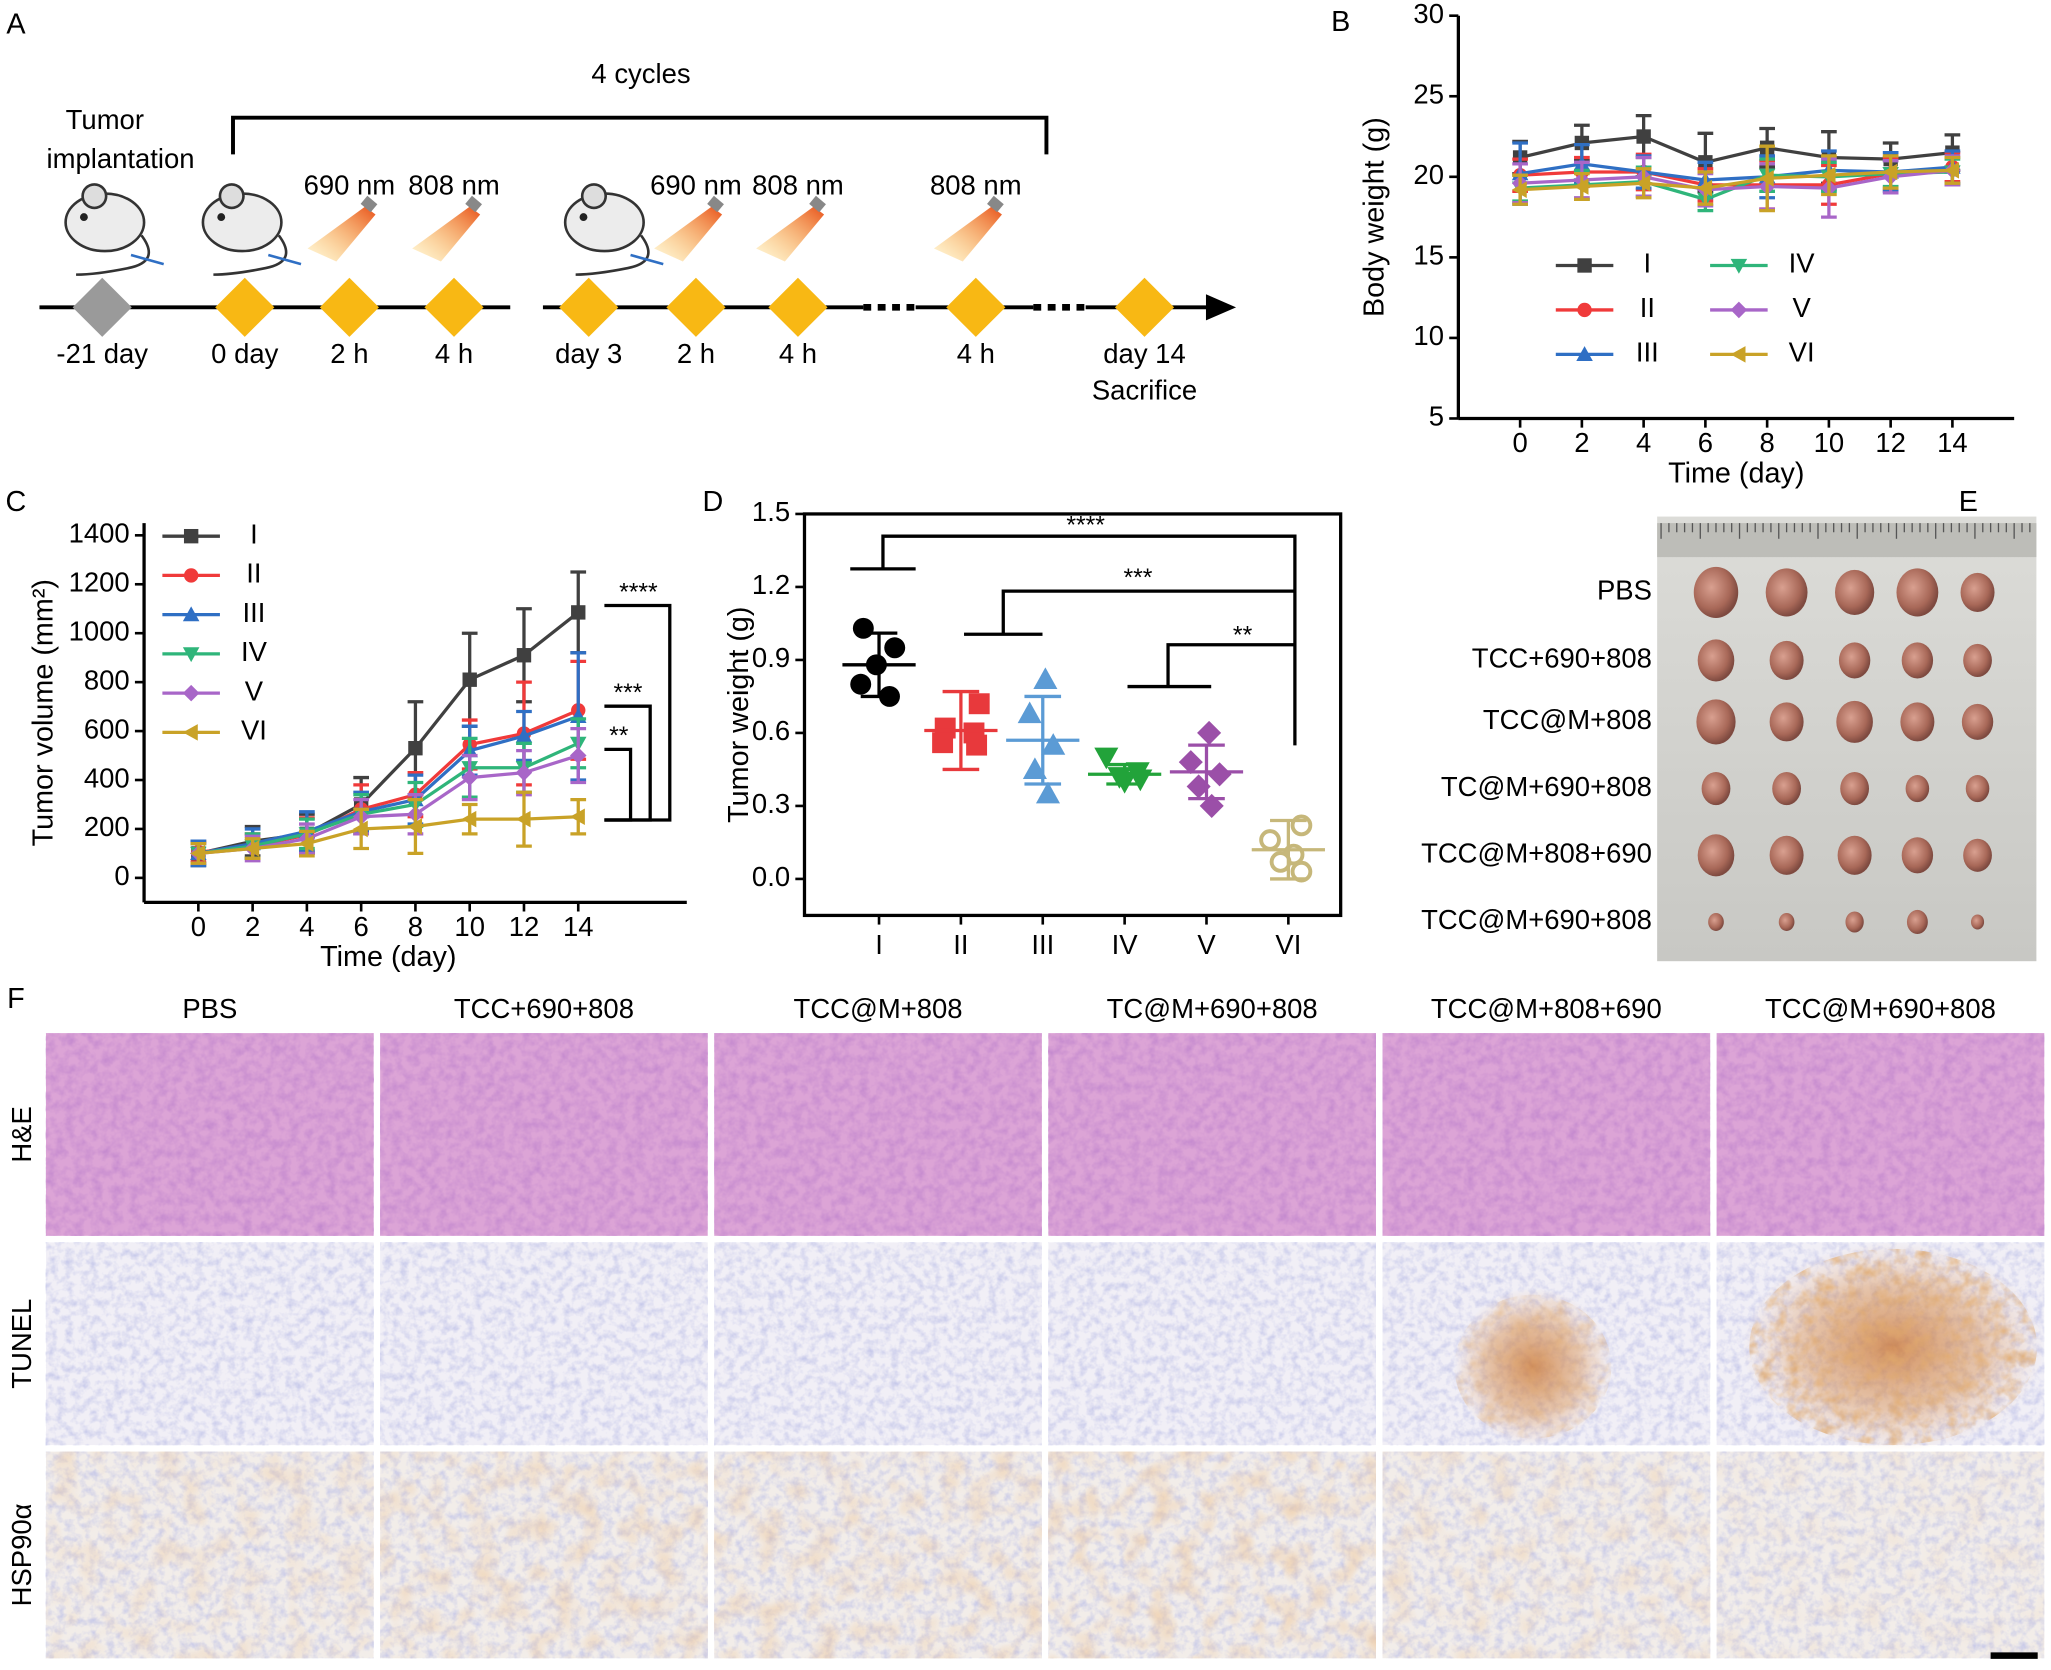 This screenshot has height=1670, width=2051. Describe the element at coordinates (771, 657) in the screenshot. I see `y-tick-label: 0.9` at that location.